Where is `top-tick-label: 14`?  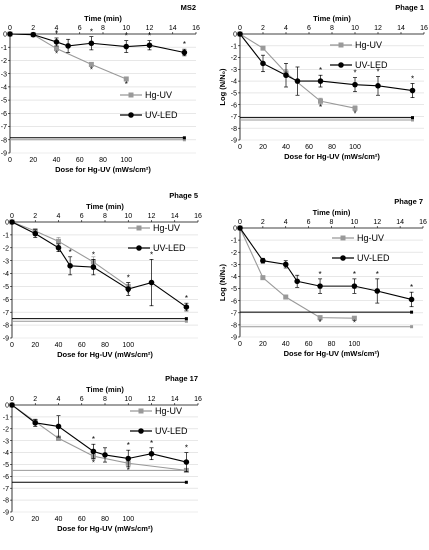 top-tick-label: 14 is located at coordinates (175, 216).